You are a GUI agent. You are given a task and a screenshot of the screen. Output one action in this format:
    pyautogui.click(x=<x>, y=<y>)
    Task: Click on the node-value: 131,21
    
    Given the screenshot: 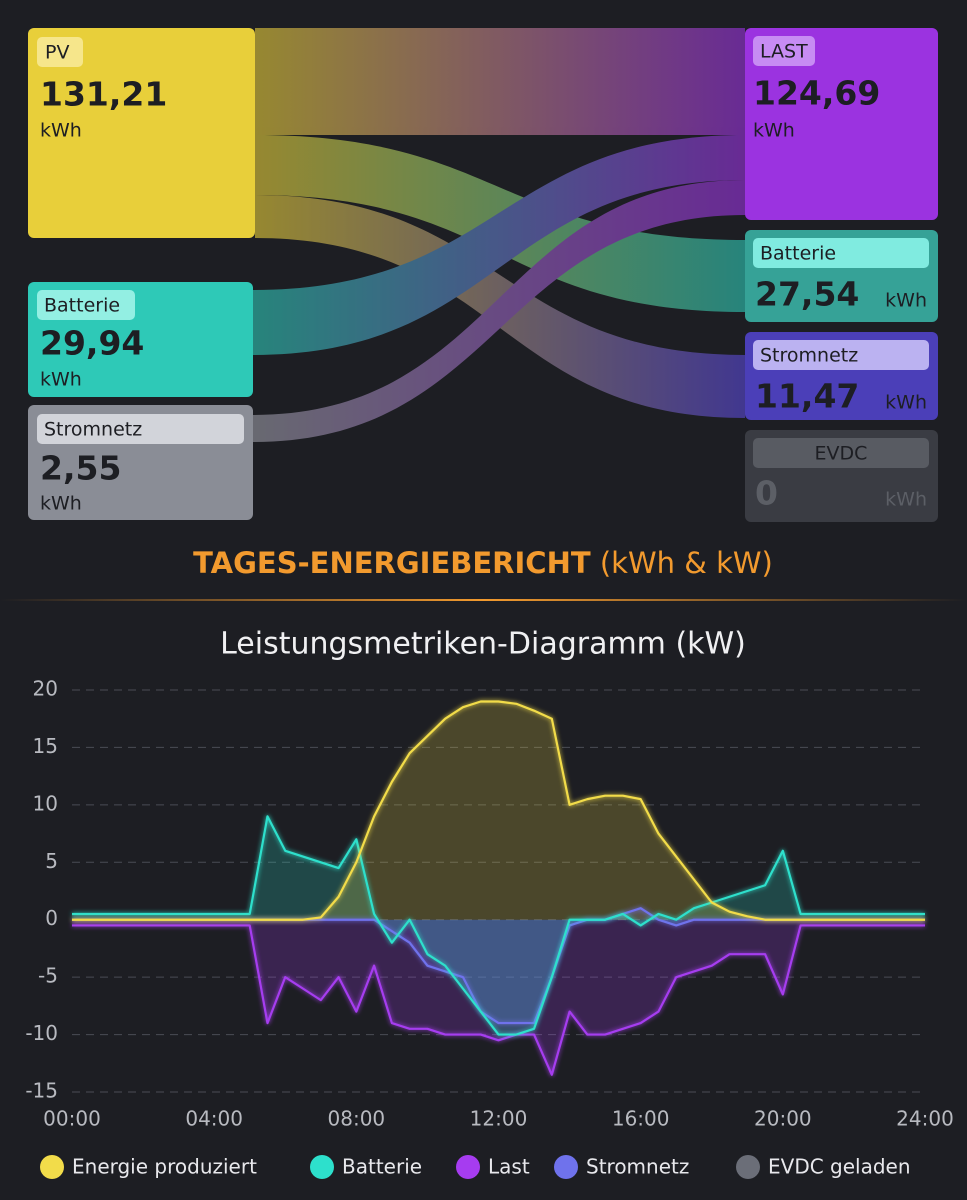 What is the action you would take?
    pyautogui.click(x=103, y=94)
    